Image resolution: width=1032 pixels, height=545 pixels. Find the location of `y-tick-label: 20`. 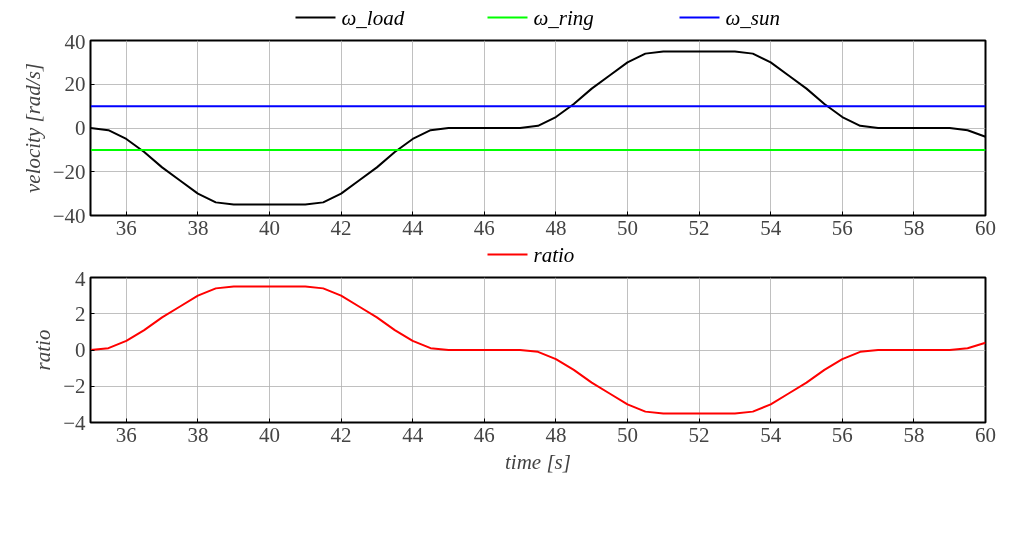

y-tick-label: 20 is located at coordinates (75, 84).